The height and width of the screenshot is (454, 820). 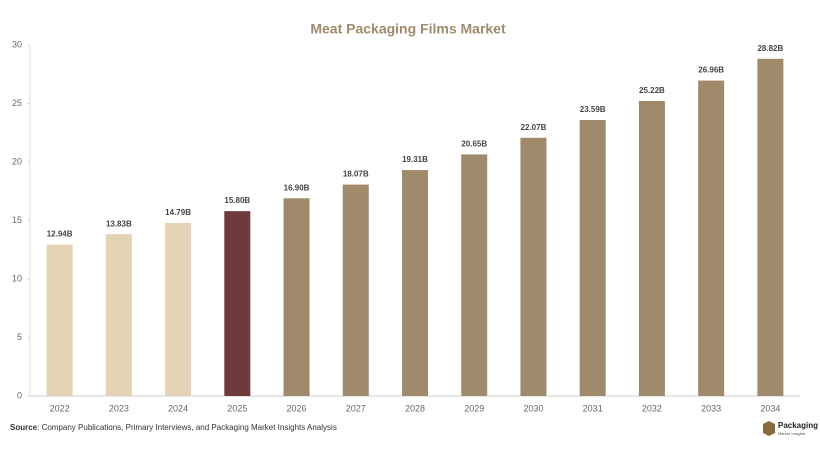 I want to click on x-tick-label: 2022, so click(x=60, y=408).